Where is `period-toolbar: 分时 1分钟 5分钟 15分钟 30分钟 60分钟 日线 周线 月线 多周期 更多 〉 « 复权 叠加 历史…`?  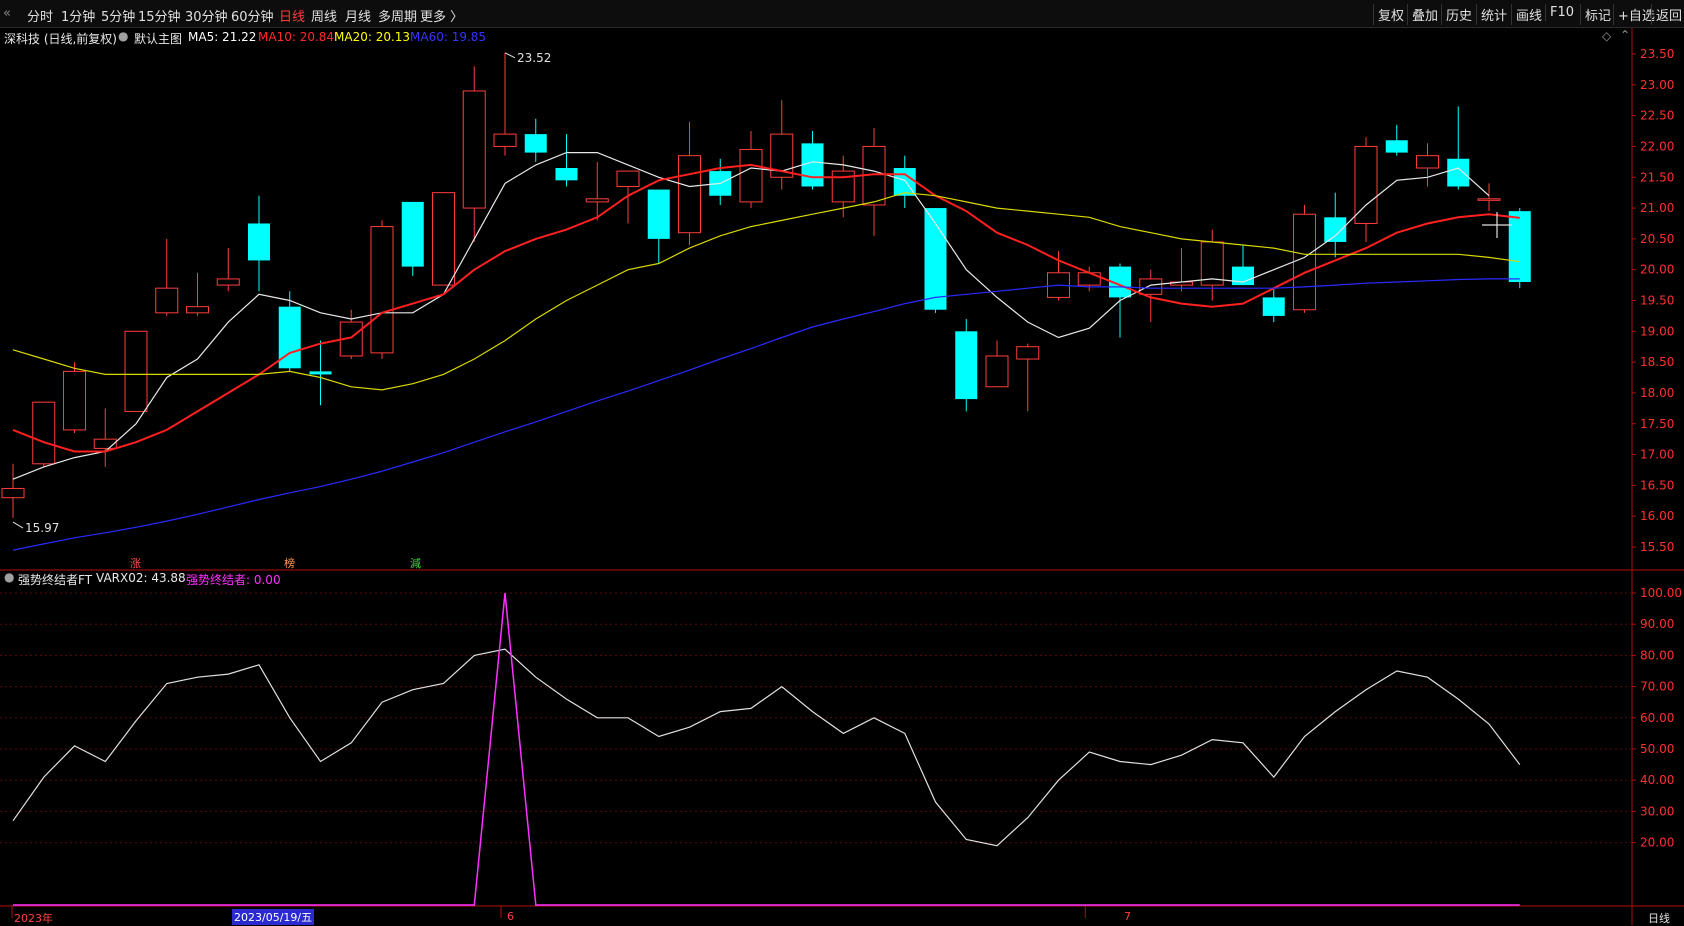
period-toolbar: 分时 1分钟 5分钟 15分钟 30分钟 60分钟 日线 周线 月线 多周期 更多 〉 « 复权 叠加 历史… is located at coordinates (842, 14).